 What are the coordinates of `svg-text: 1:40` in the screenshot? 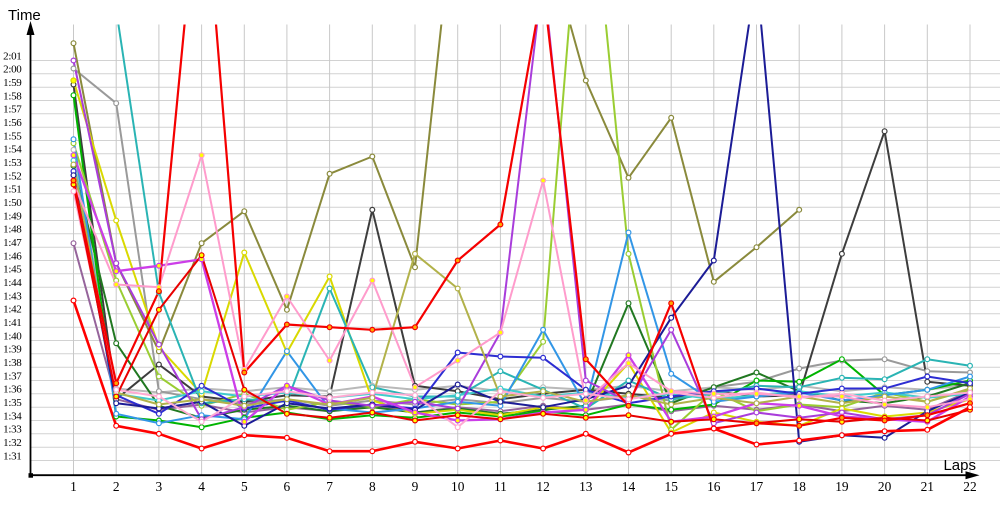 It's located at (12, 336).